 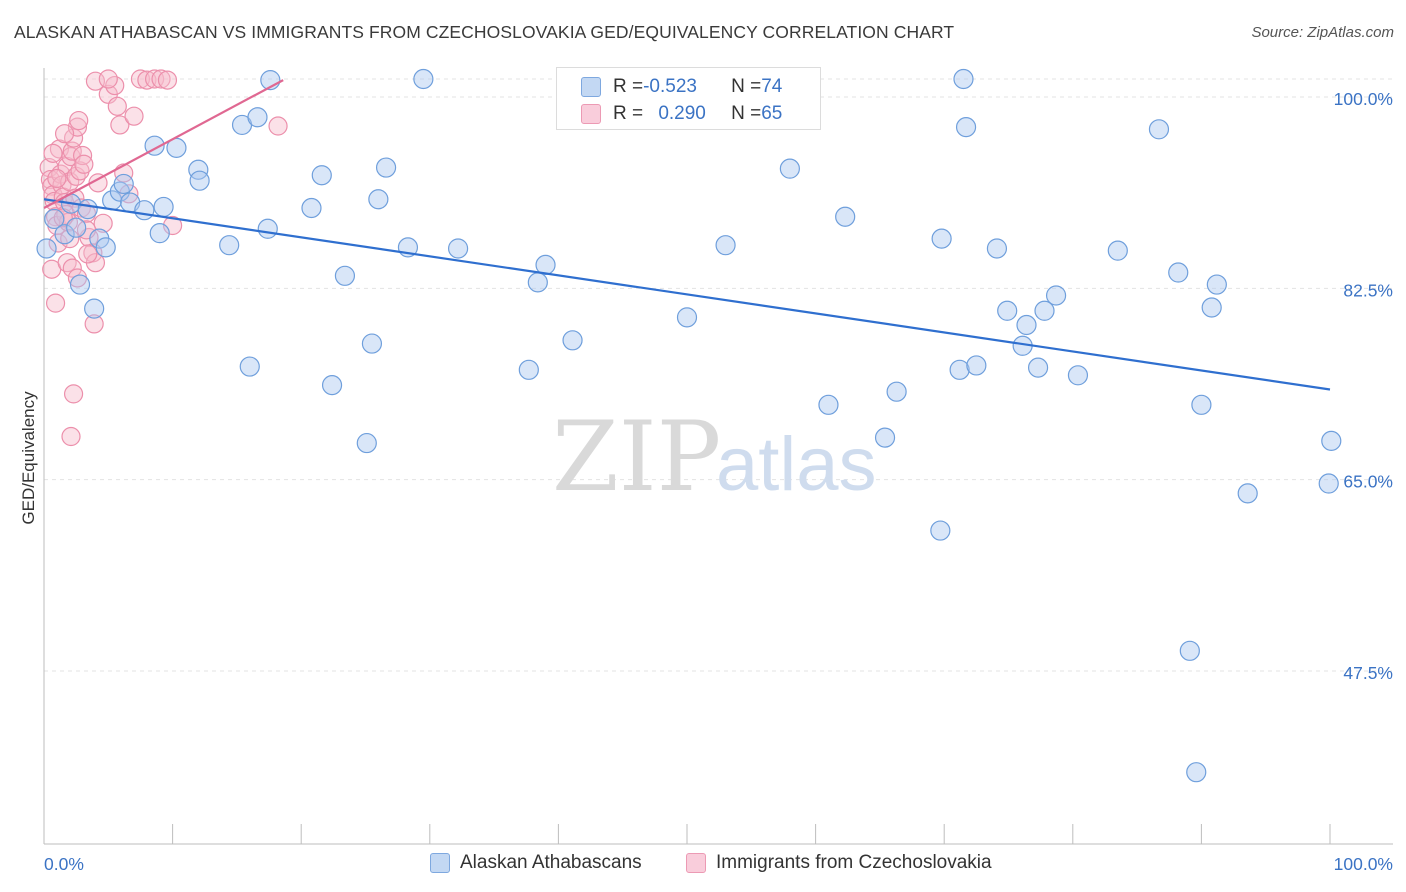 I want to click on r-value-blue: -0.523, so click(x=670, y=86).